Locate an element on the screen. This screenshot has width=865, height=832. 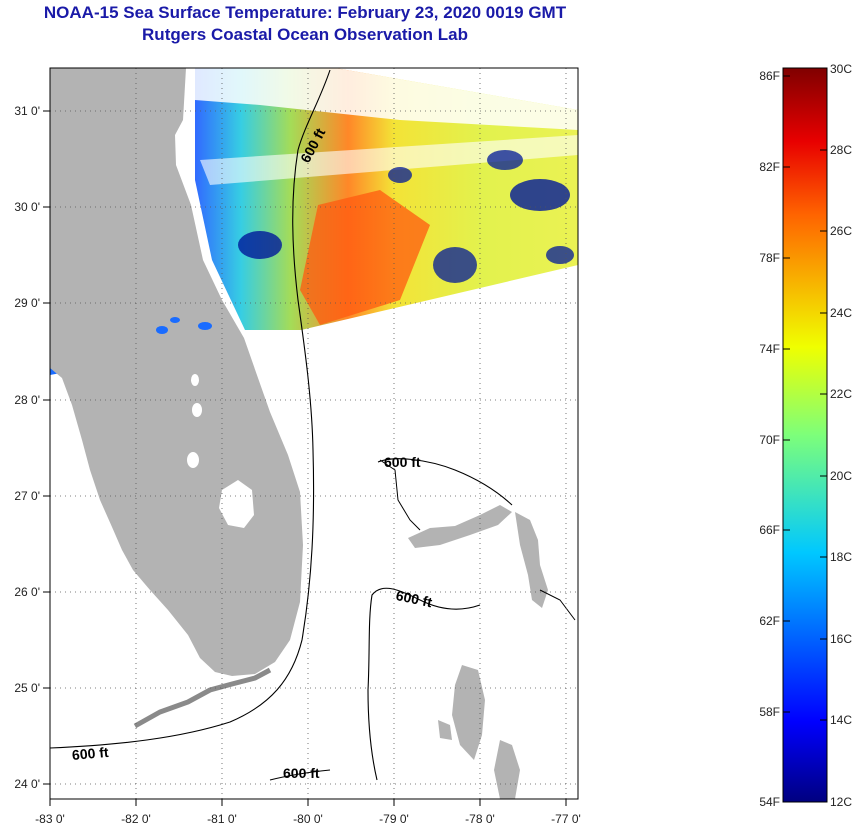
lat-tick-label: 29 0' is located at coordinates (27, 303).